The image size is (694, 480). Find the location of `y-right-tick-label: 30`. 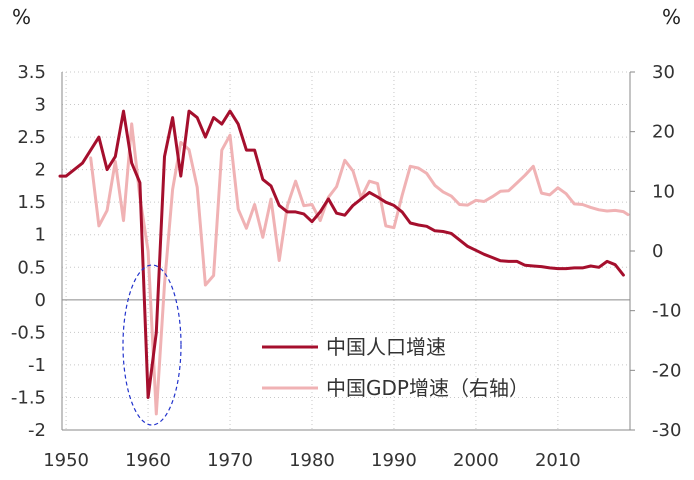

y-right-tick-label: 30 is located at coordinates (663, 72).